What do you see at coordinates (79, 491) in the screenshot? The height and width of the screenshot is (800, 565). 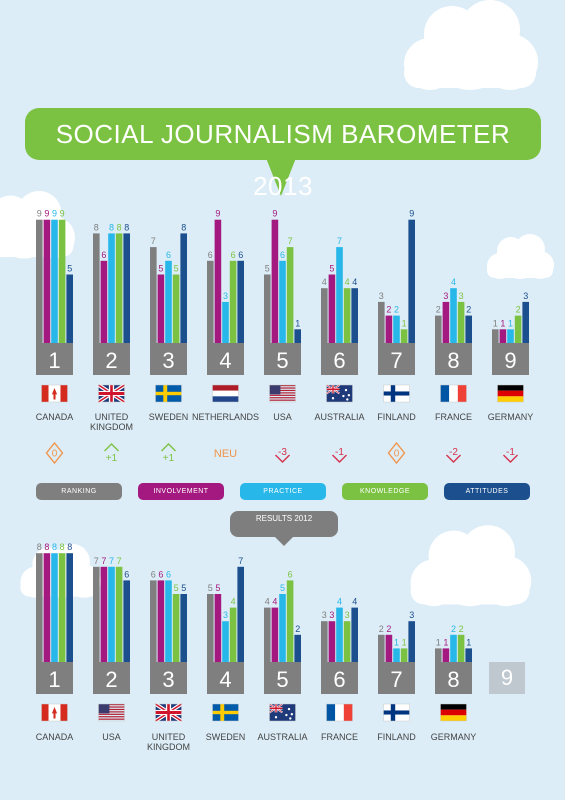 I see `legend-ranking: RANKING` at bounding box center [79, 491].